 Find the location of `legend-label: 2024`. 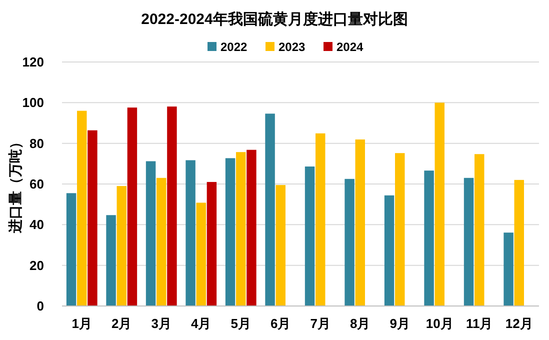

legend-label: 2024 is located at coordinates (350, 47).